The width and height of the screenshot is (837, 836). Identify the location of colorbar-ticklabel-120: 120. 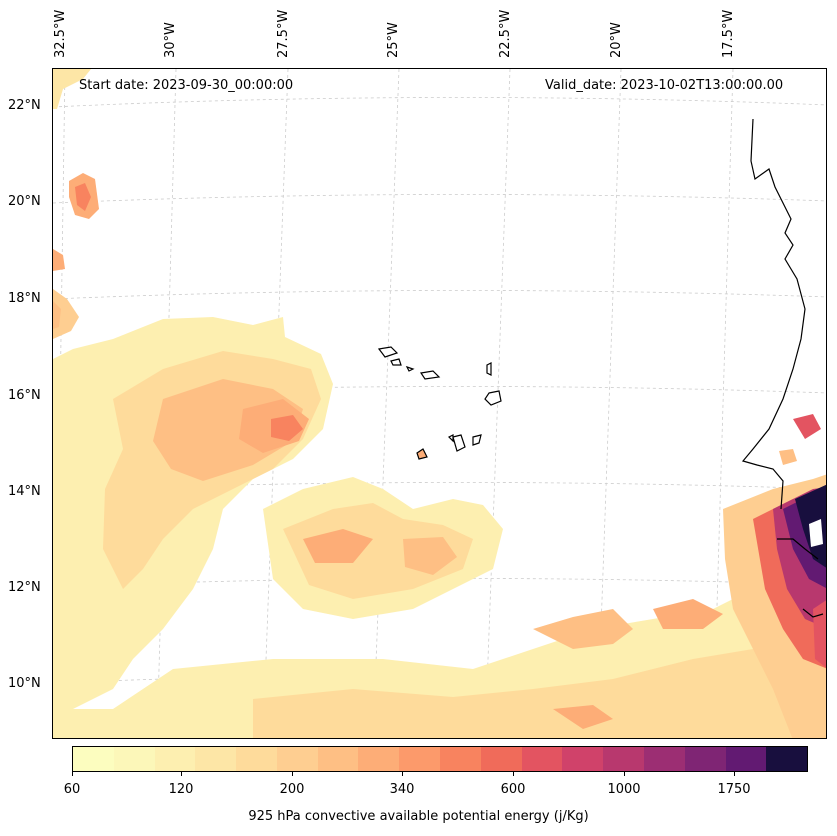
(181, 789).